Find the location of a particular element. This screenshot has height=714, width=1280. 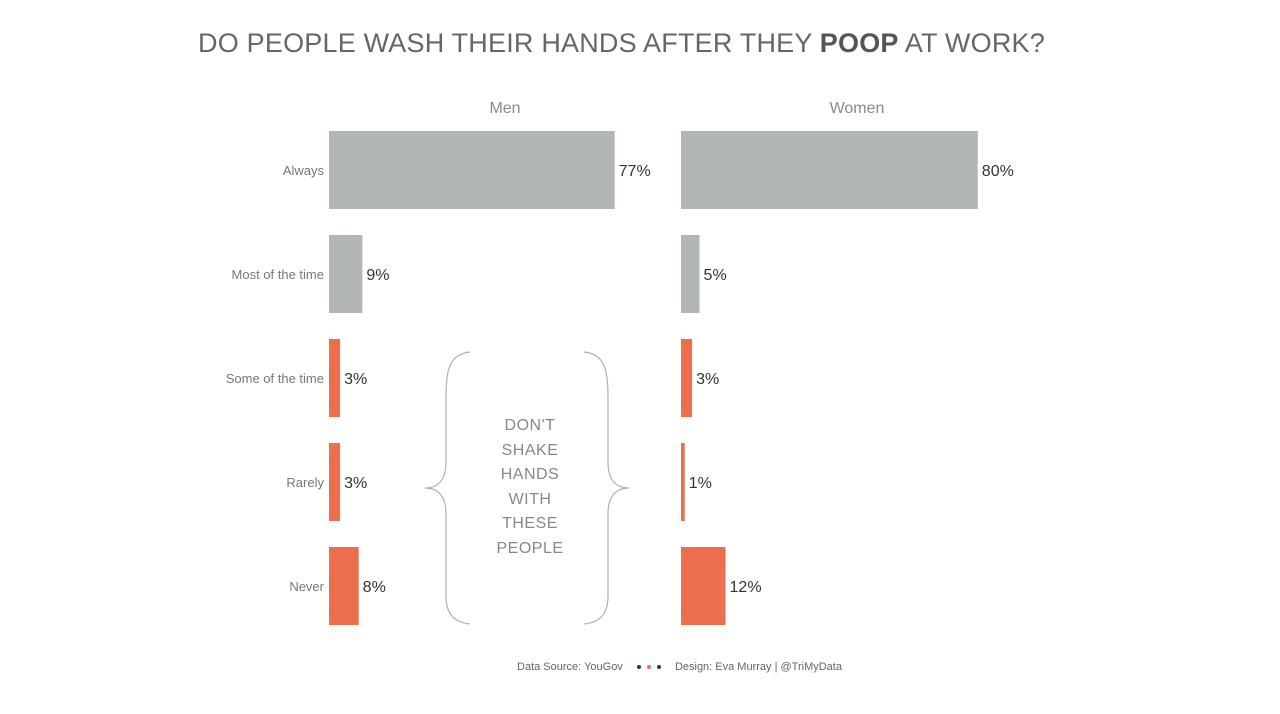

data-label: 77% is located at coordinates (635, 171).